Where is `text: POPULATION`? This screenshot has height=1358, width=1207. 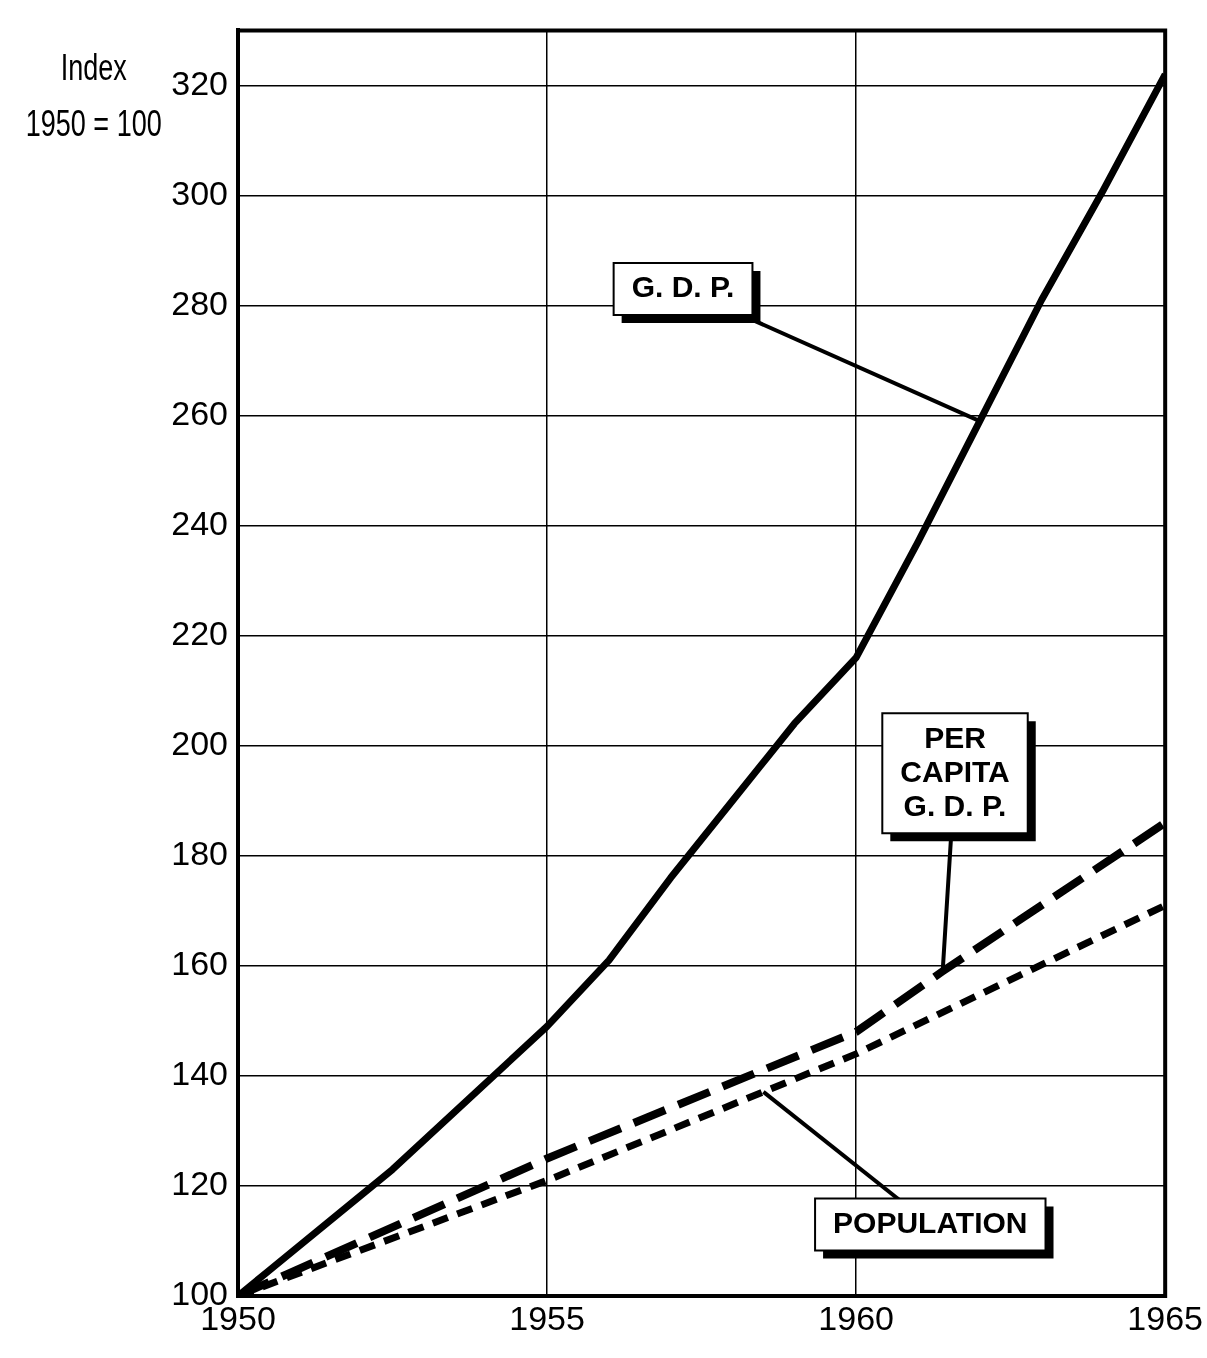
text: POPULATION is located at coordinates (930, 1222).